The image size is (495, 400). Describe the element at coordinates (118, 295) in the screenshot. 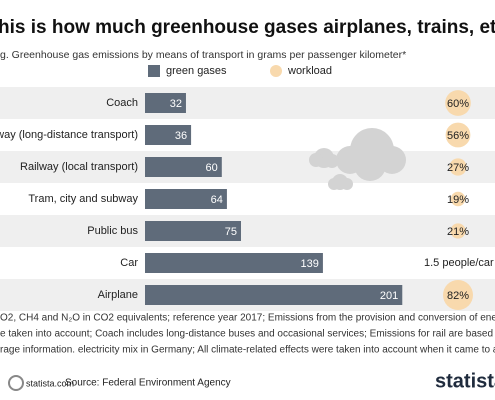

I see `category-label: Airplane` at that location.